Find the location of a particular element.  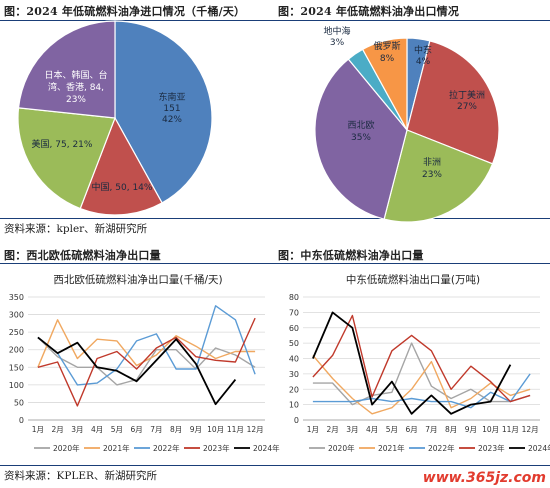

figure-title-me-export: 图：中东低硫燃料油净出口量 is located at coordinates (351, 255).